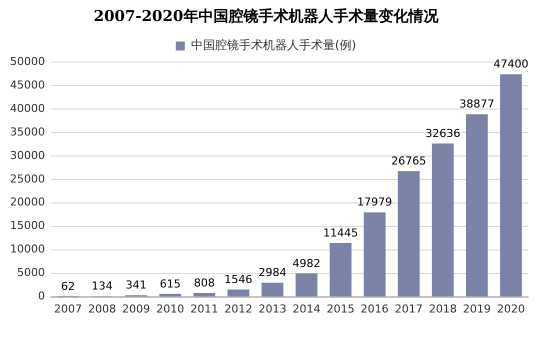 Image resolution: width=546 pixels, height=344 pixels. Describe the element at coordinates (41, 296) in the screenshot. I see `y-tick-label: 0` at that location.